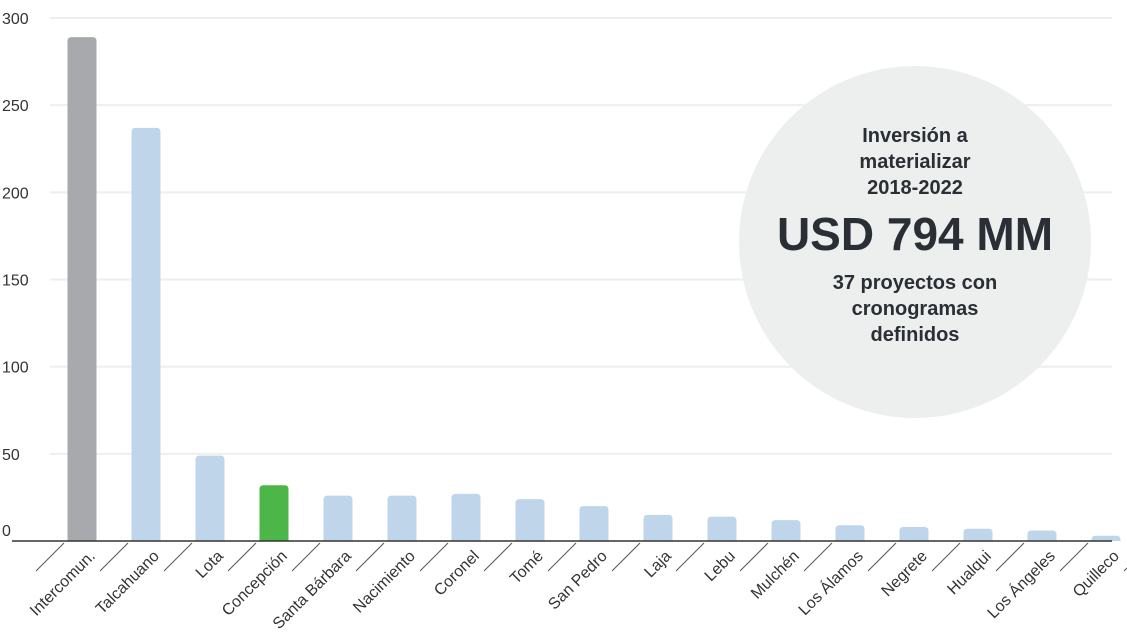  What do you see at coordinates (1021, 584) in the screenshot?
I see `x-tick-label: Los Ángeles` at bounding box center [1021, 584].